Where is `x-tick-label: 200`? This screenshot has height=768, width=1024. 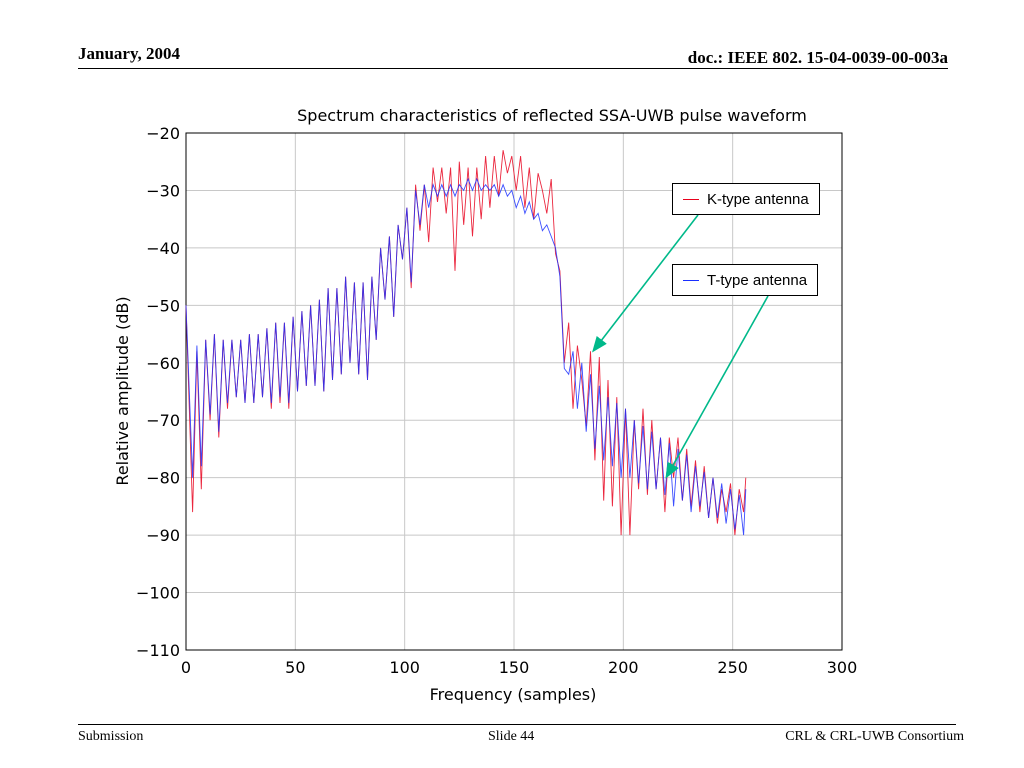 x-tick-label: 200 is located at coordinates (623, 667).